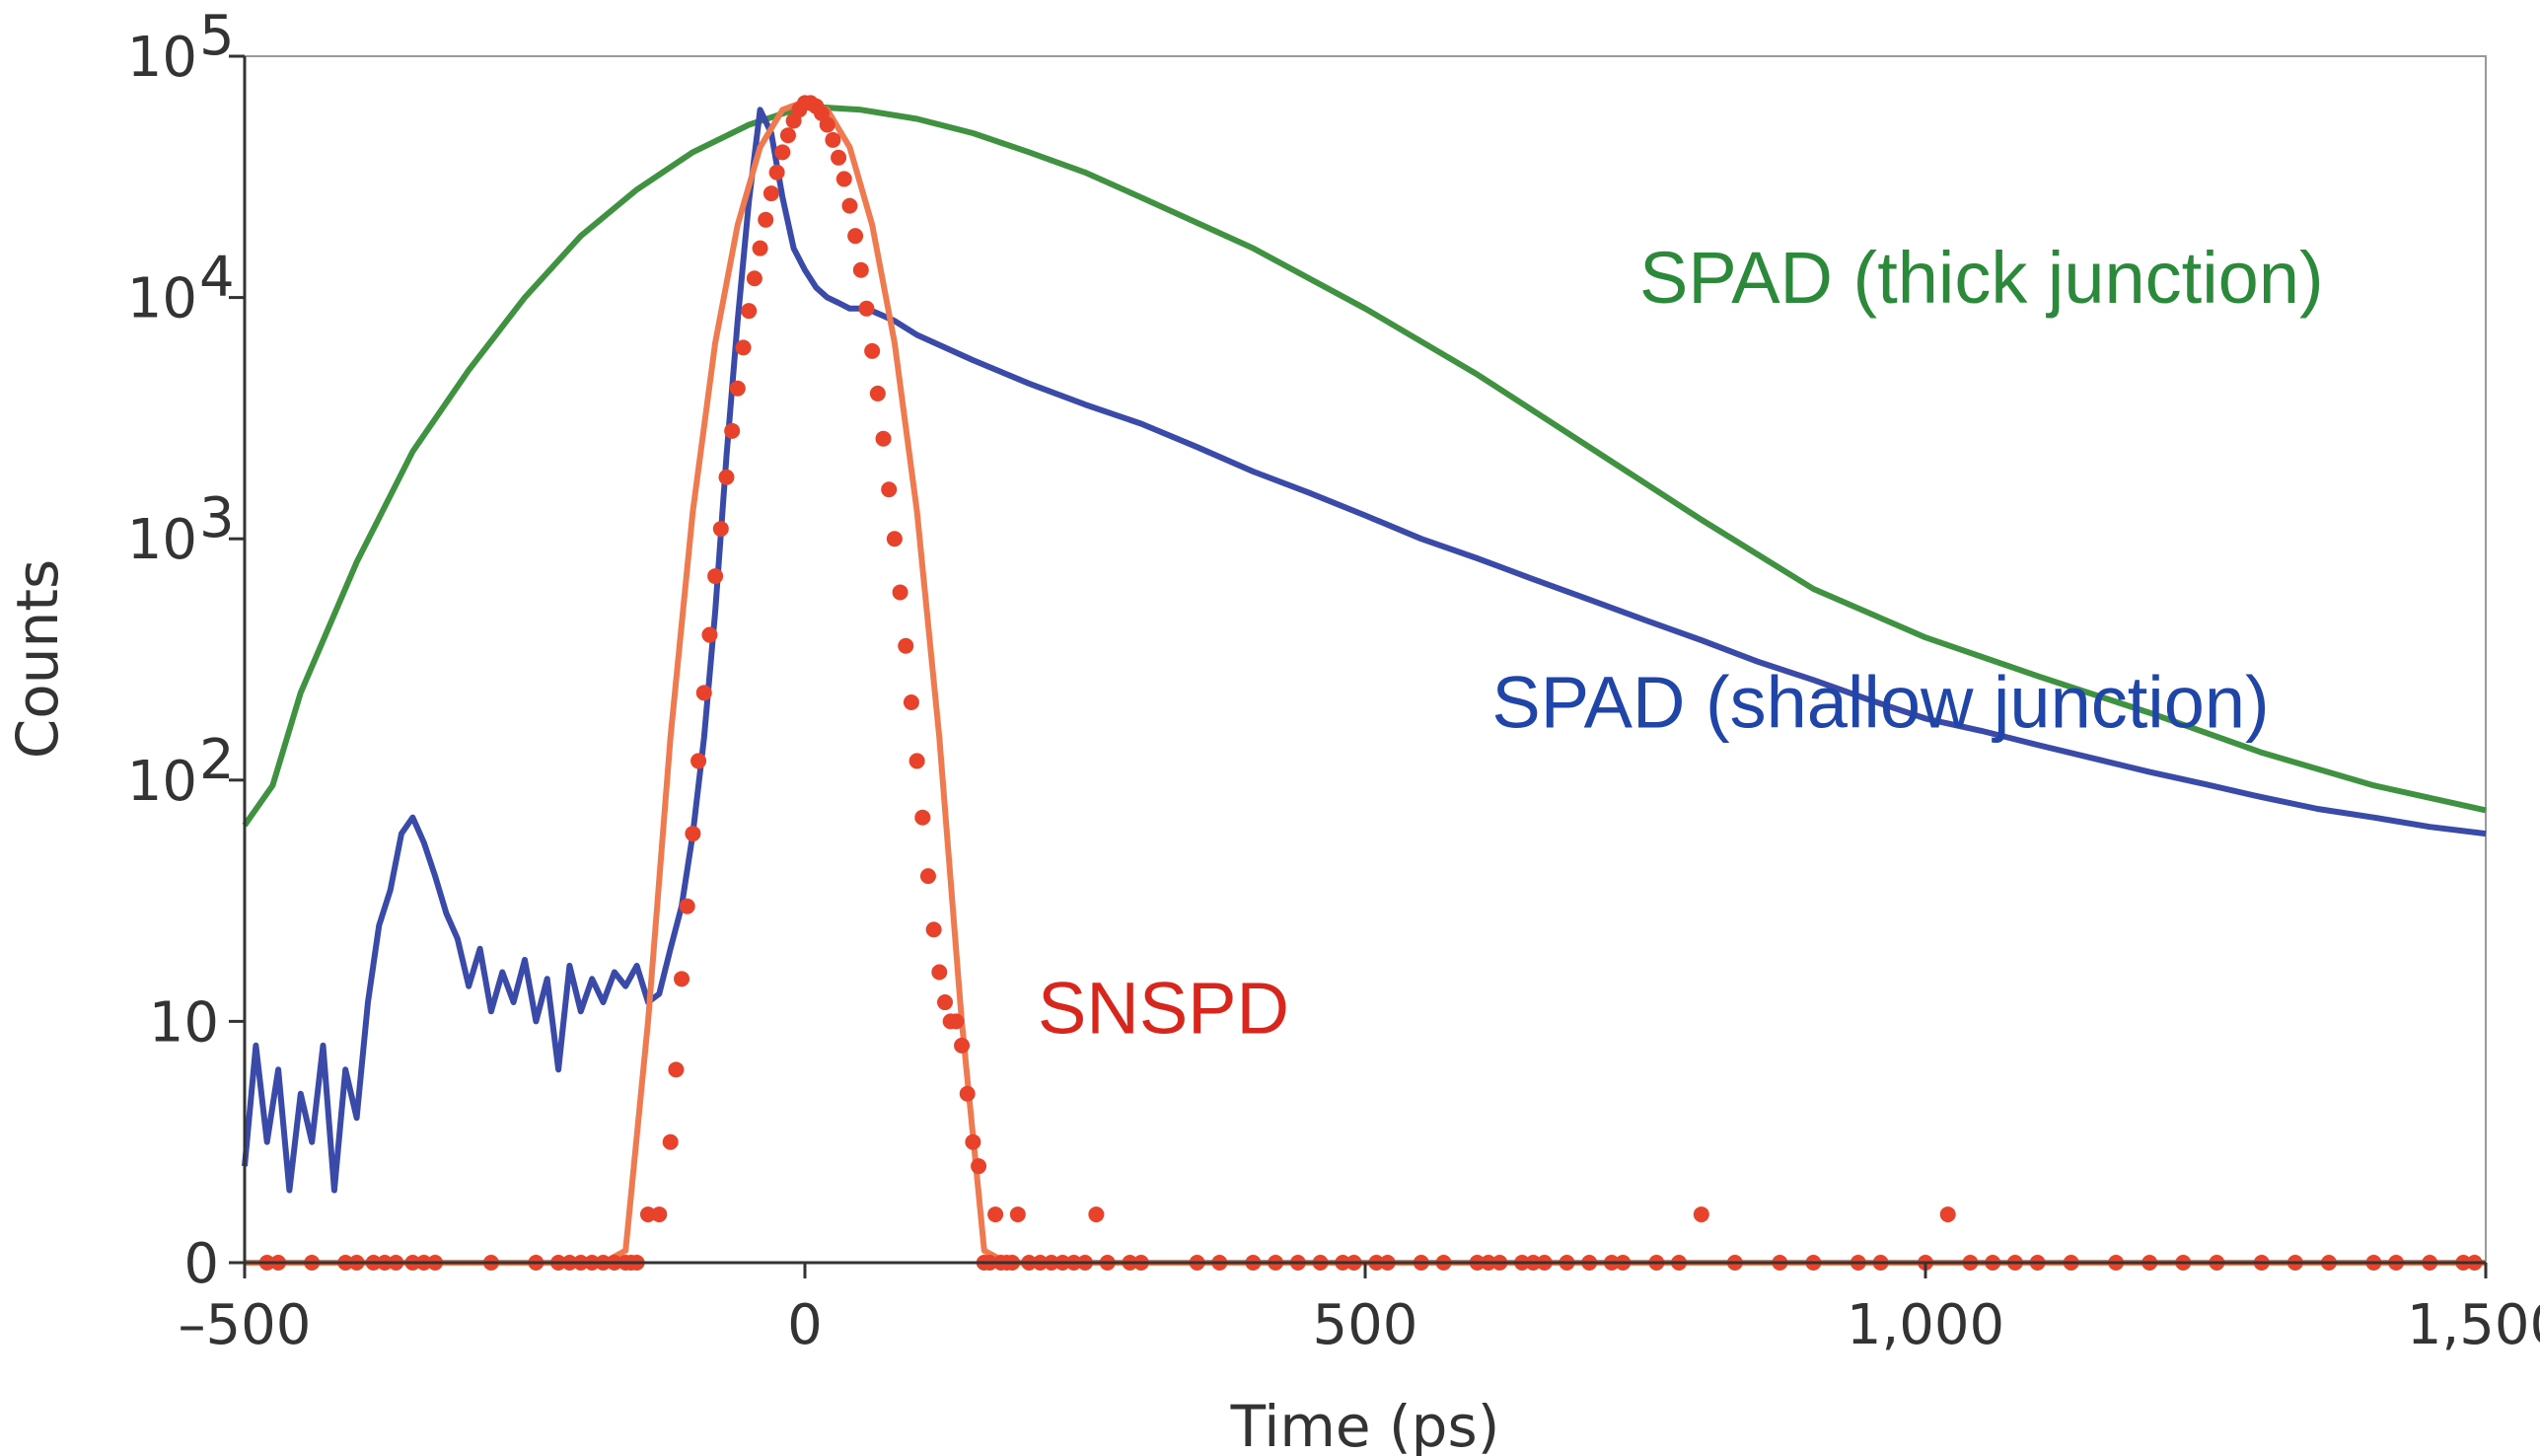 The image size is (2540, 1456). Describe the element at coordinates (1163, 1009) in the screenshot. I see `annotation-snspd: SNSPD` at that location.